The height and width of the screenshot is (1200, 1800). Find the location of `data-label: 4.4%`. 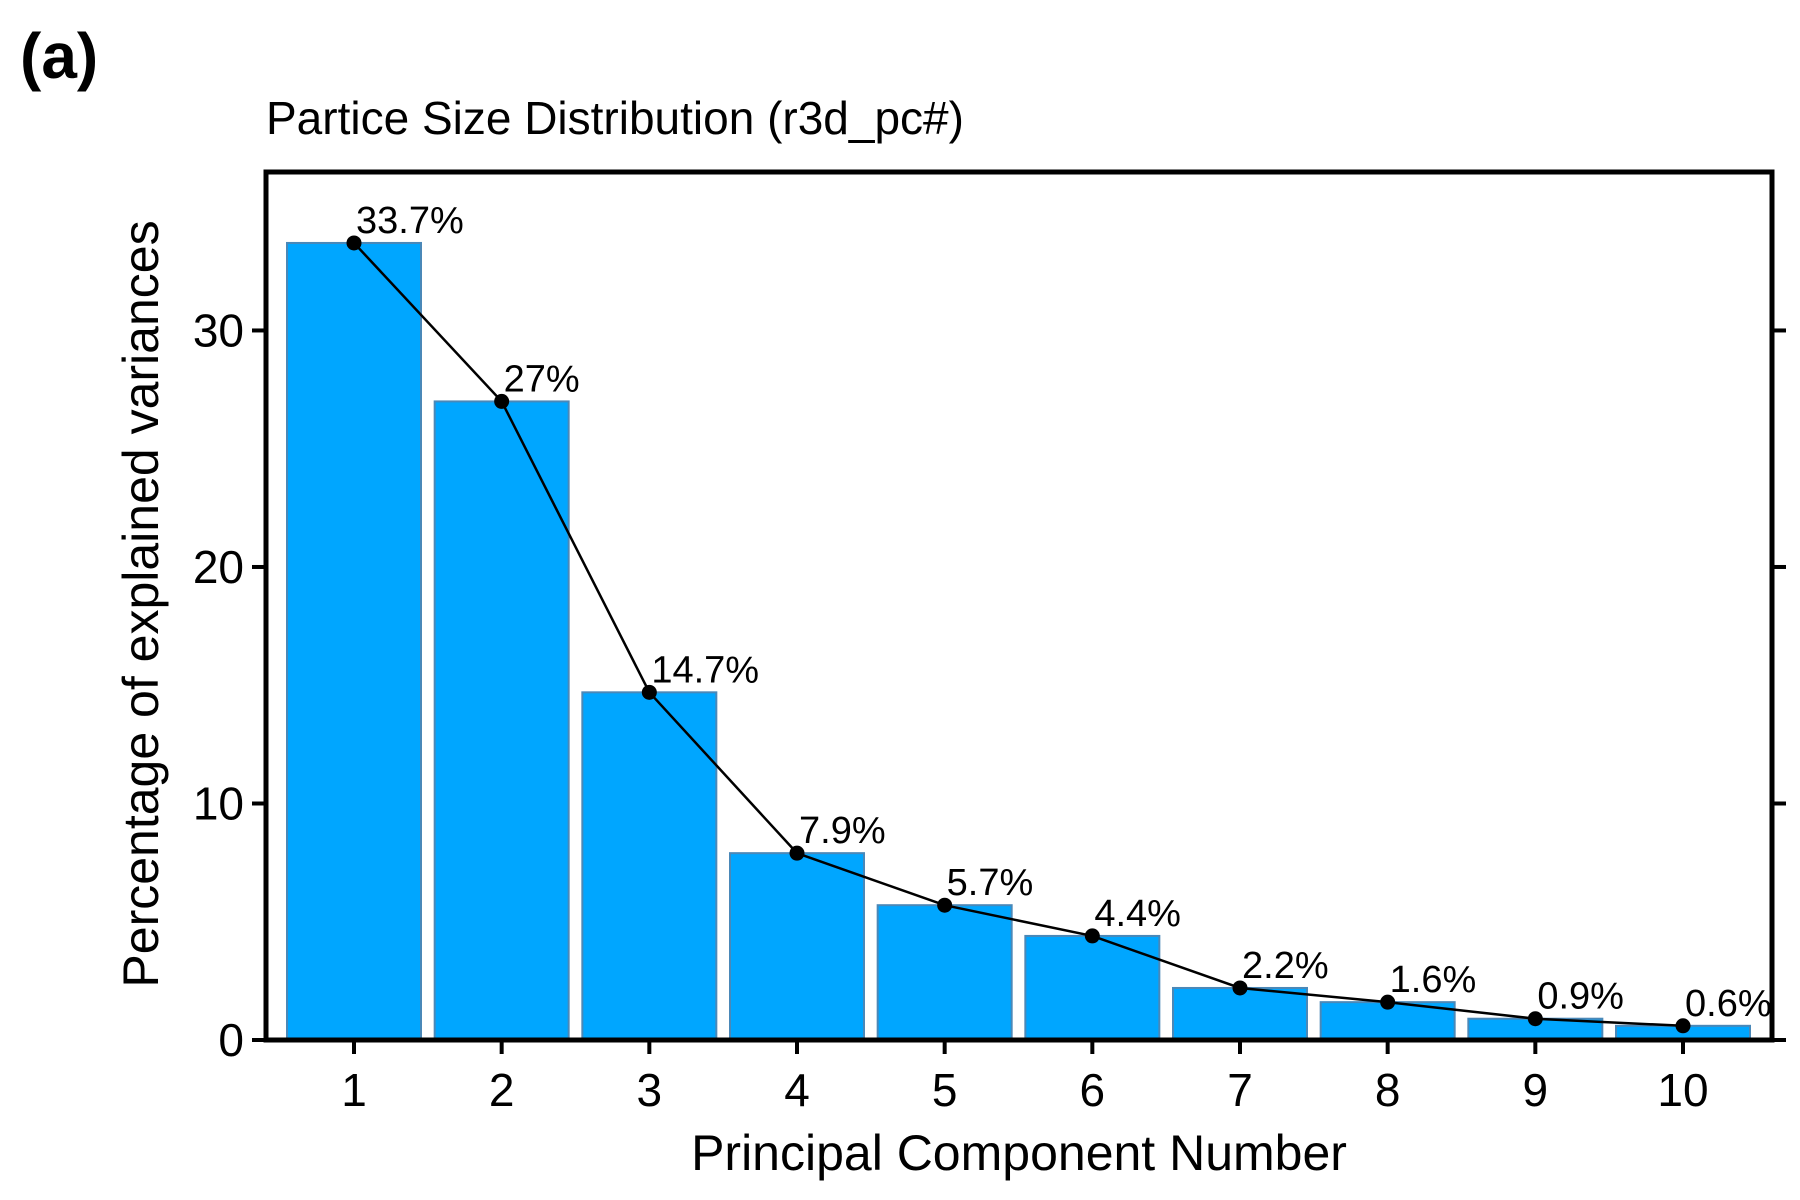

data-label: 4.4% is located at coordinates (1137, 914).